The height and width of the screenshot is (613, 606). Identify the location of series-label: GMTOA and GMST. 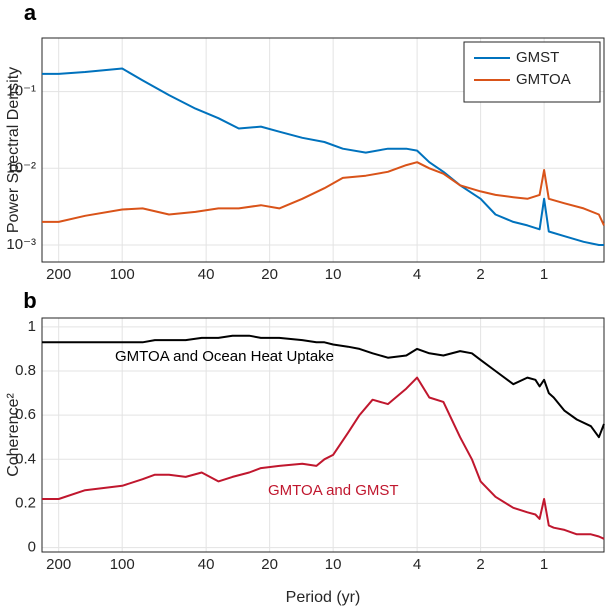
(333, 490).